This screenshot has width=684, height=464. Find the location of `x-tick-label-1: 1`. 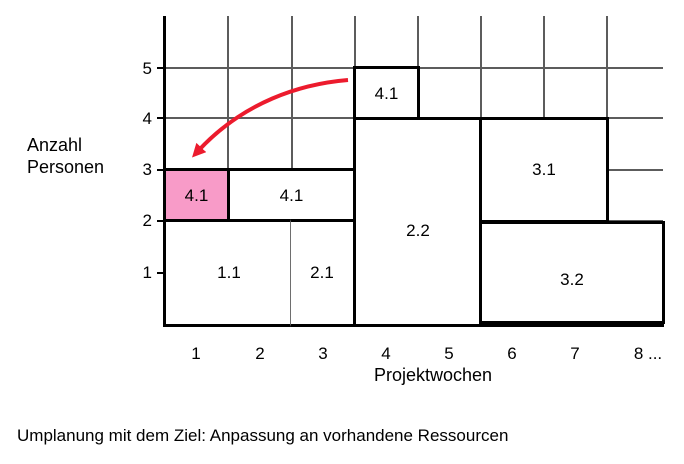

x-tick-label-1: 1 is located at coordinates (196, 353).